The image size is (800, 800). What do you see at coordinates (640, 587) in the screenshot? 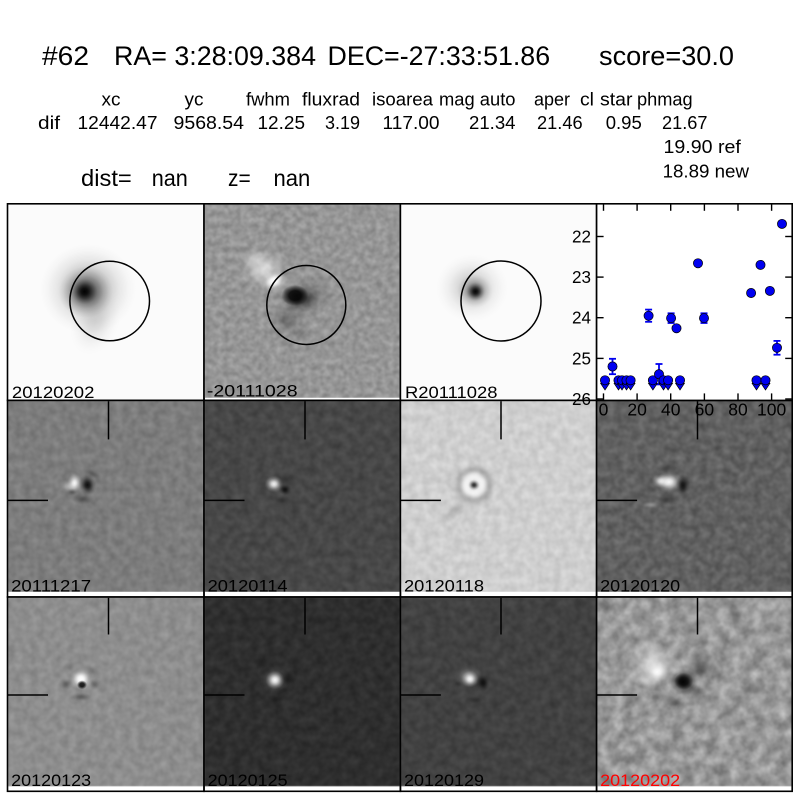
I see `svg-text: 20120120` at bounding box center [640, 587].